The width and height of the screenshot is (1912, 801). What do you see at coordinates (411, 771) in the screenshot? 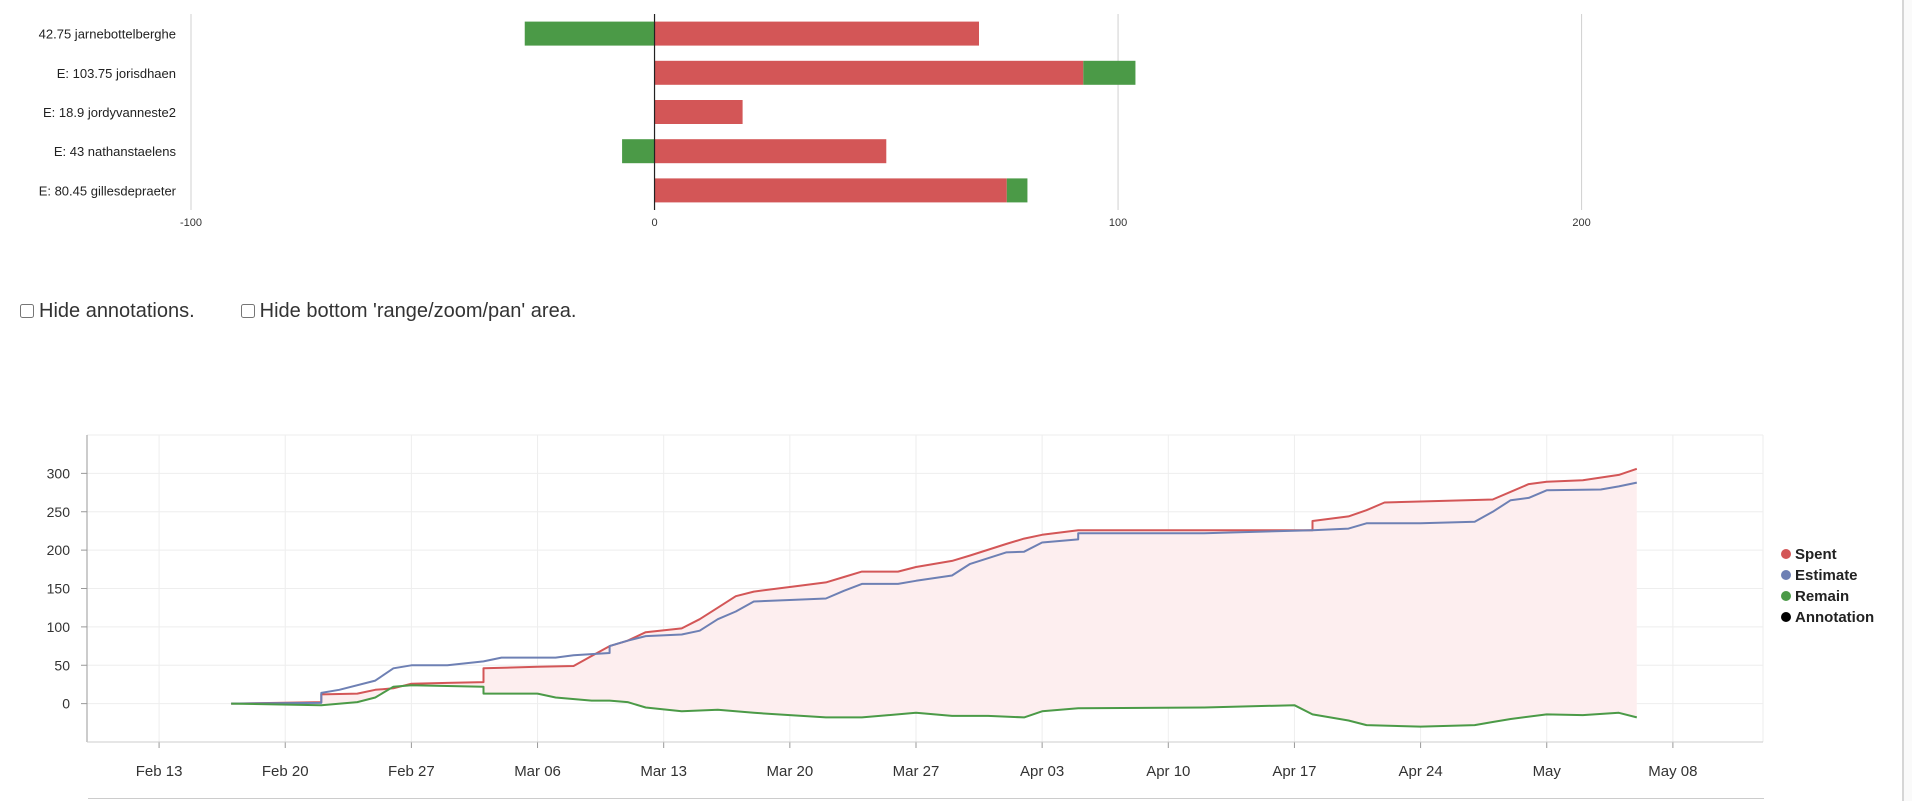
I see `line-x-tick-label: Feb 27` at bounding box center [411, 771].